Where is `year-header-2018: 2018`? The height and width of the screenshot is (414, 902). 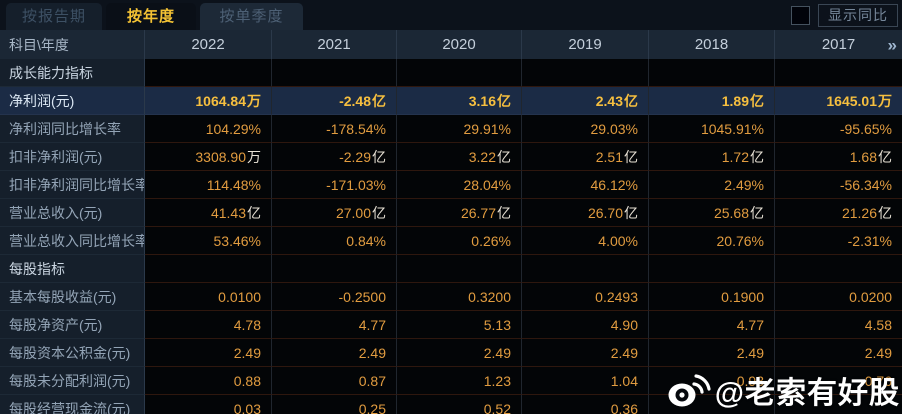 year-header-2018: 2018 is located at coordinates (712, 44).